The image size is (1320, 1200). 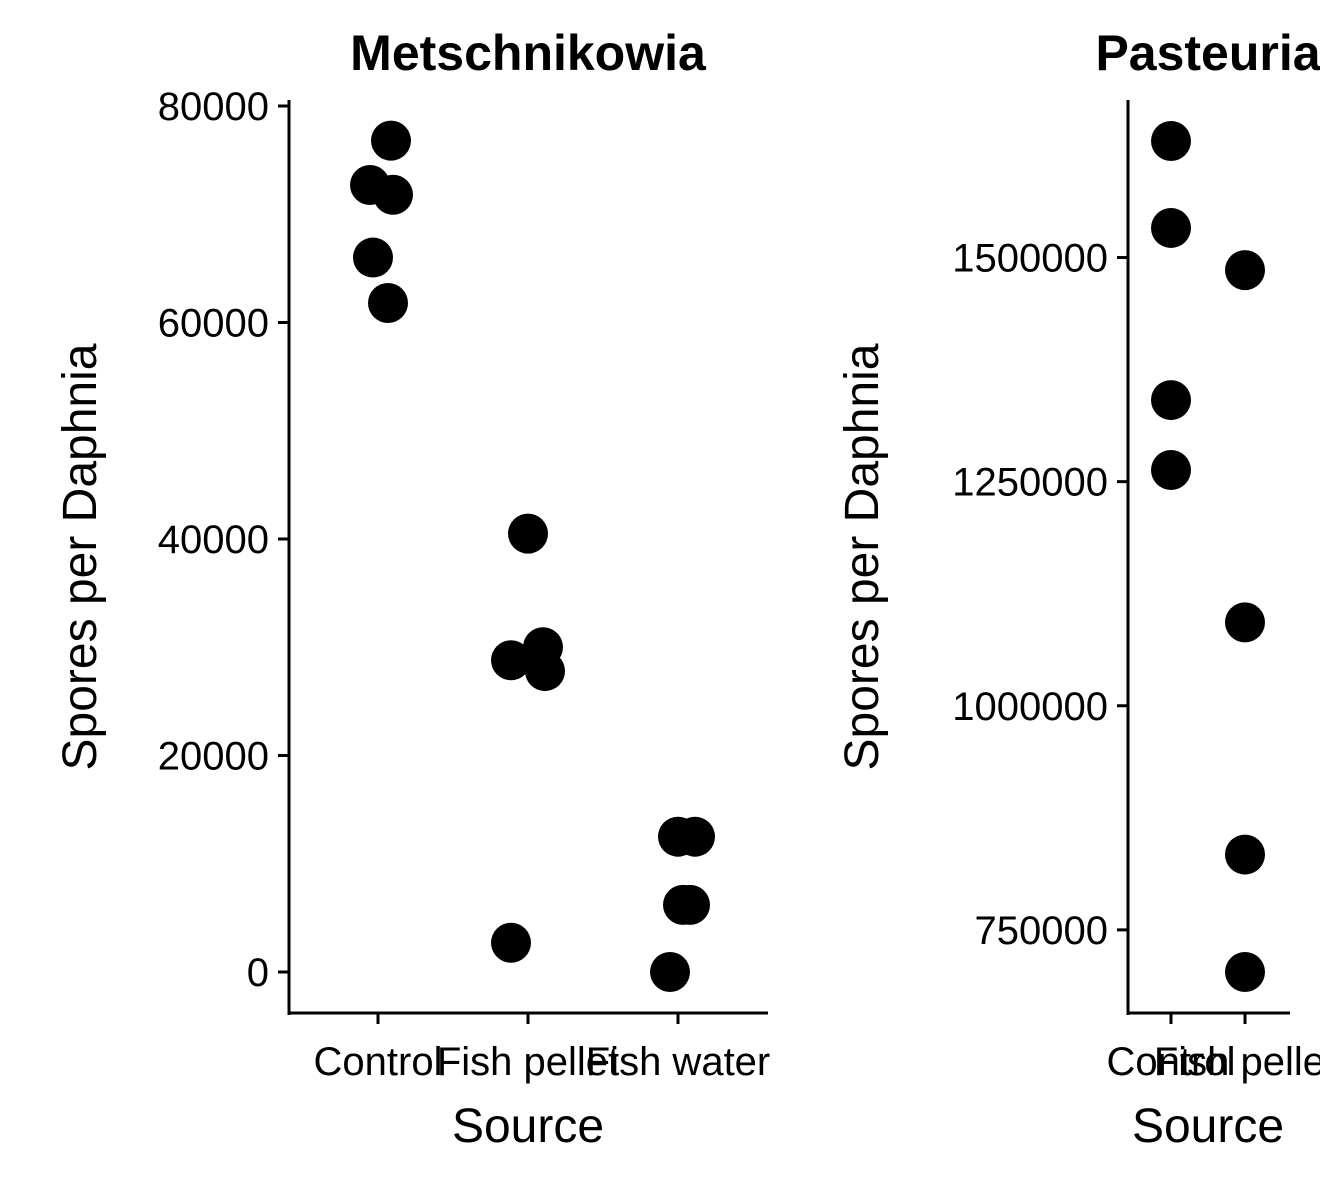 I want to click on y-tick-label: 1000000, so click(x=1030, y=707).